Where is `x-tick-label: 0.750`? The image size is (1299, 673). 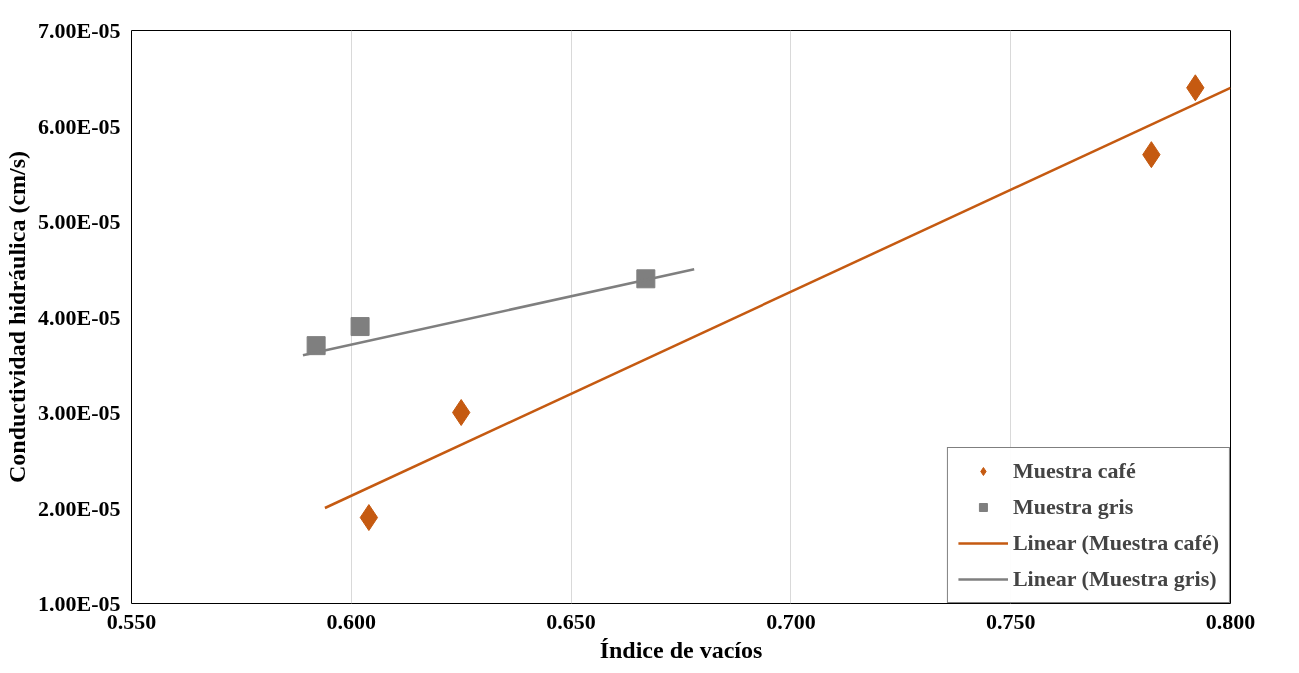
x-tick-label: 0.750 is located at coordinates (1010, 621).